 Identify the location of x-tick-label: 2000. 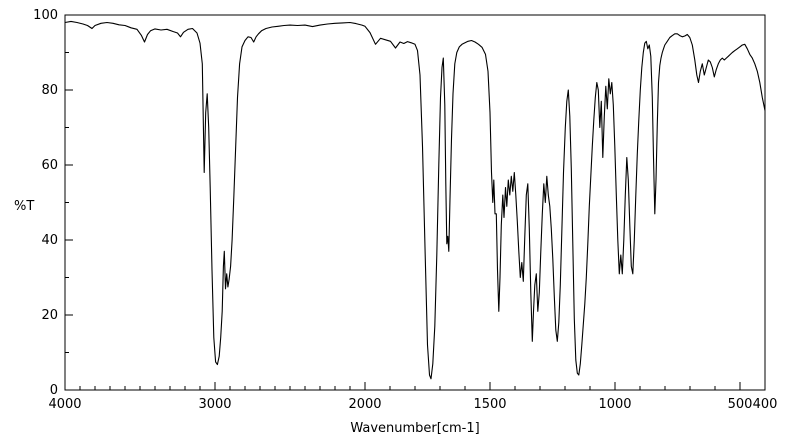
(364, 404).